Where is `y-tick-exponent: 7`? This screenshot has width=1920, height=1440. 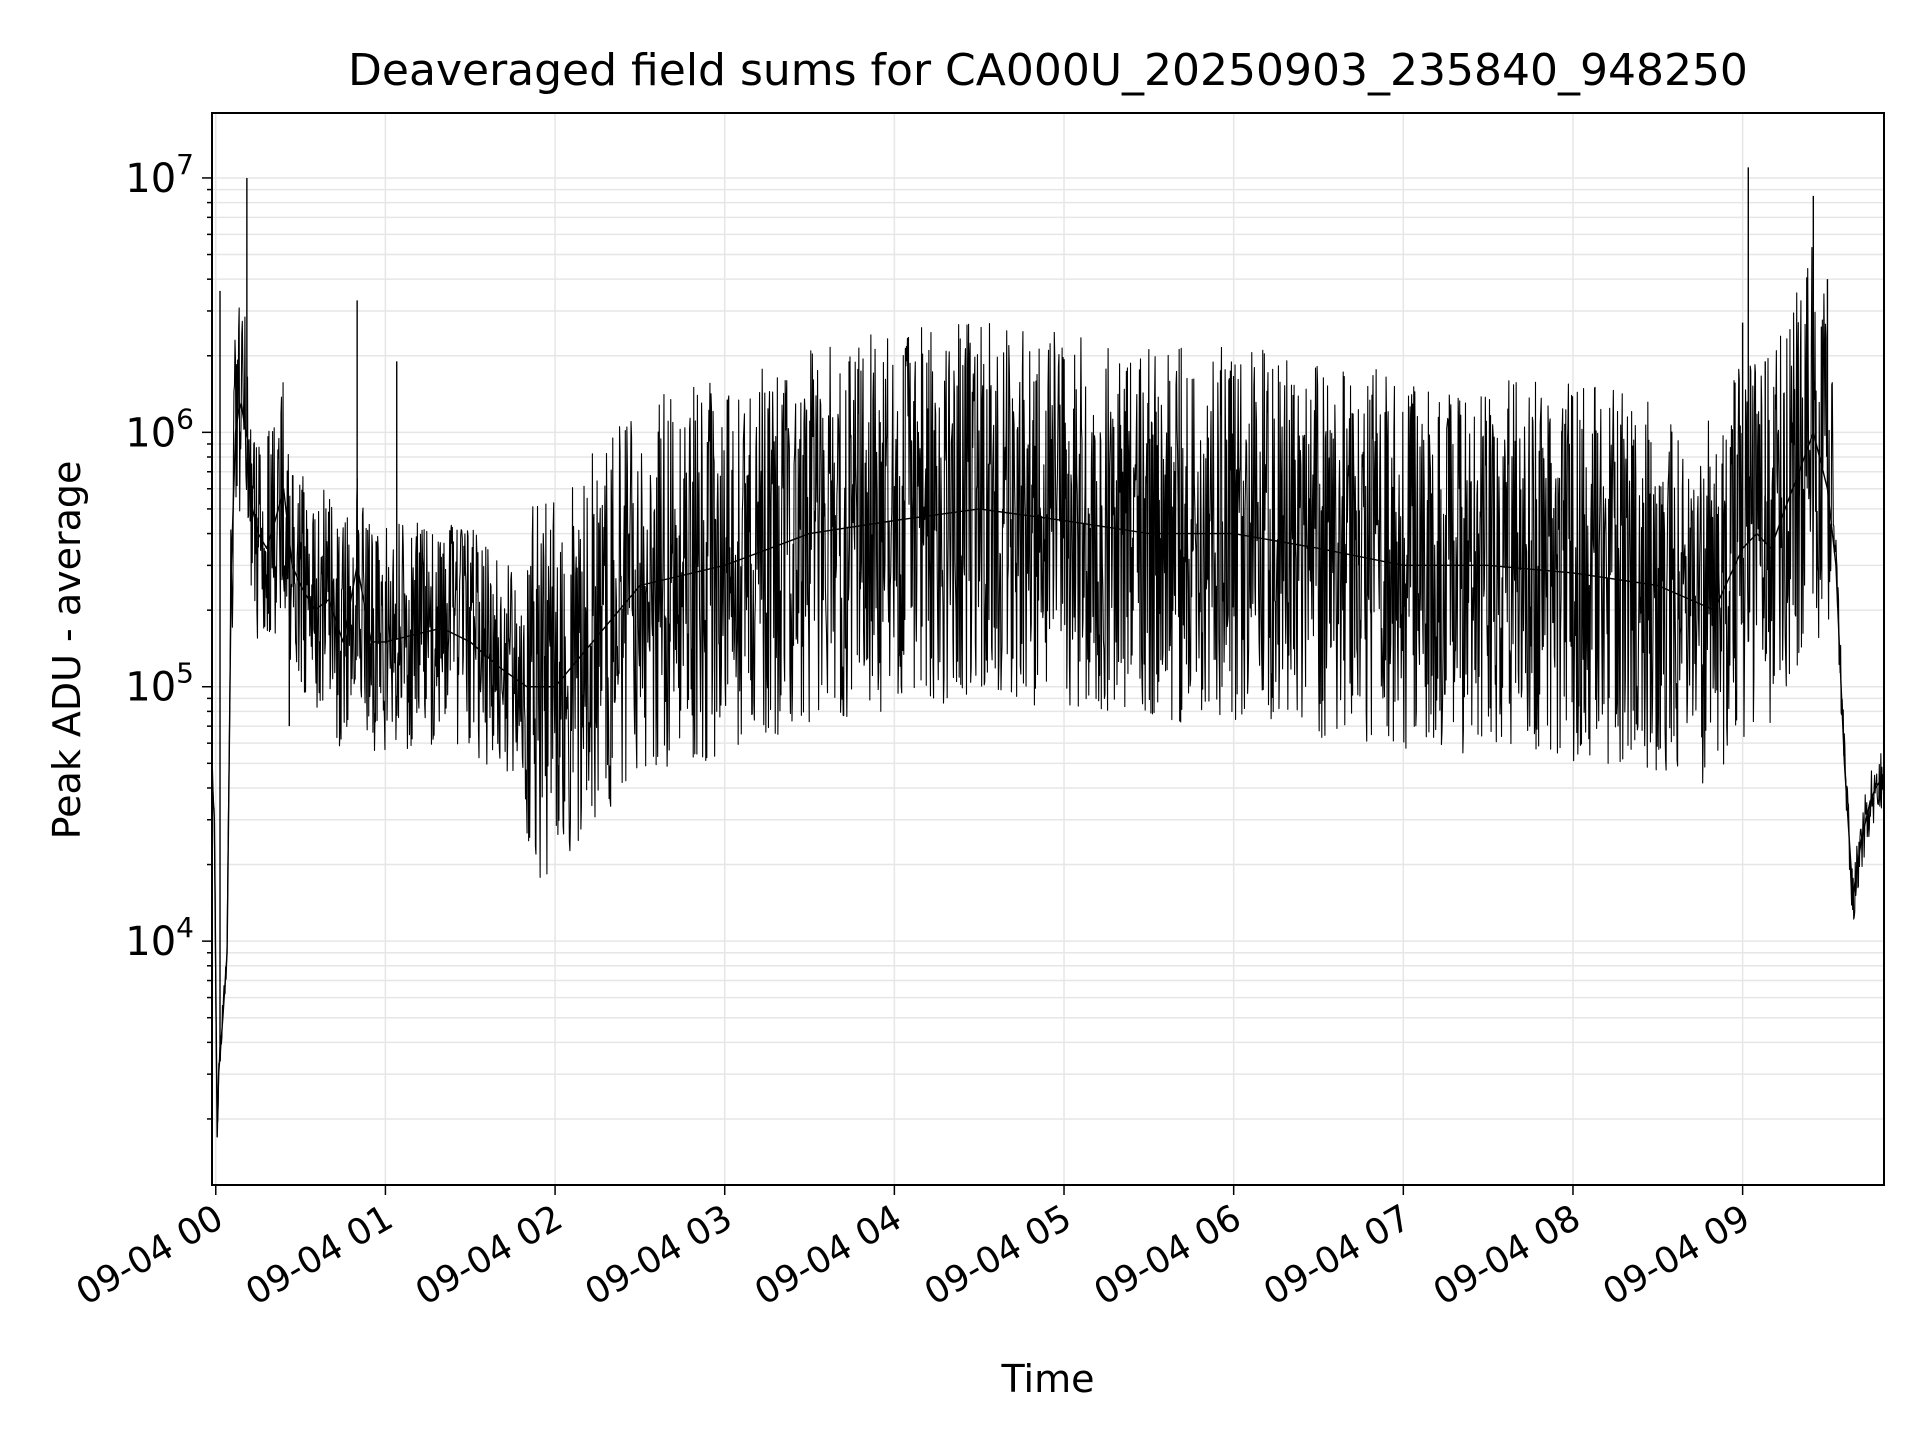
y-tick-exponent: 7 is located at coordinates (185, 164).